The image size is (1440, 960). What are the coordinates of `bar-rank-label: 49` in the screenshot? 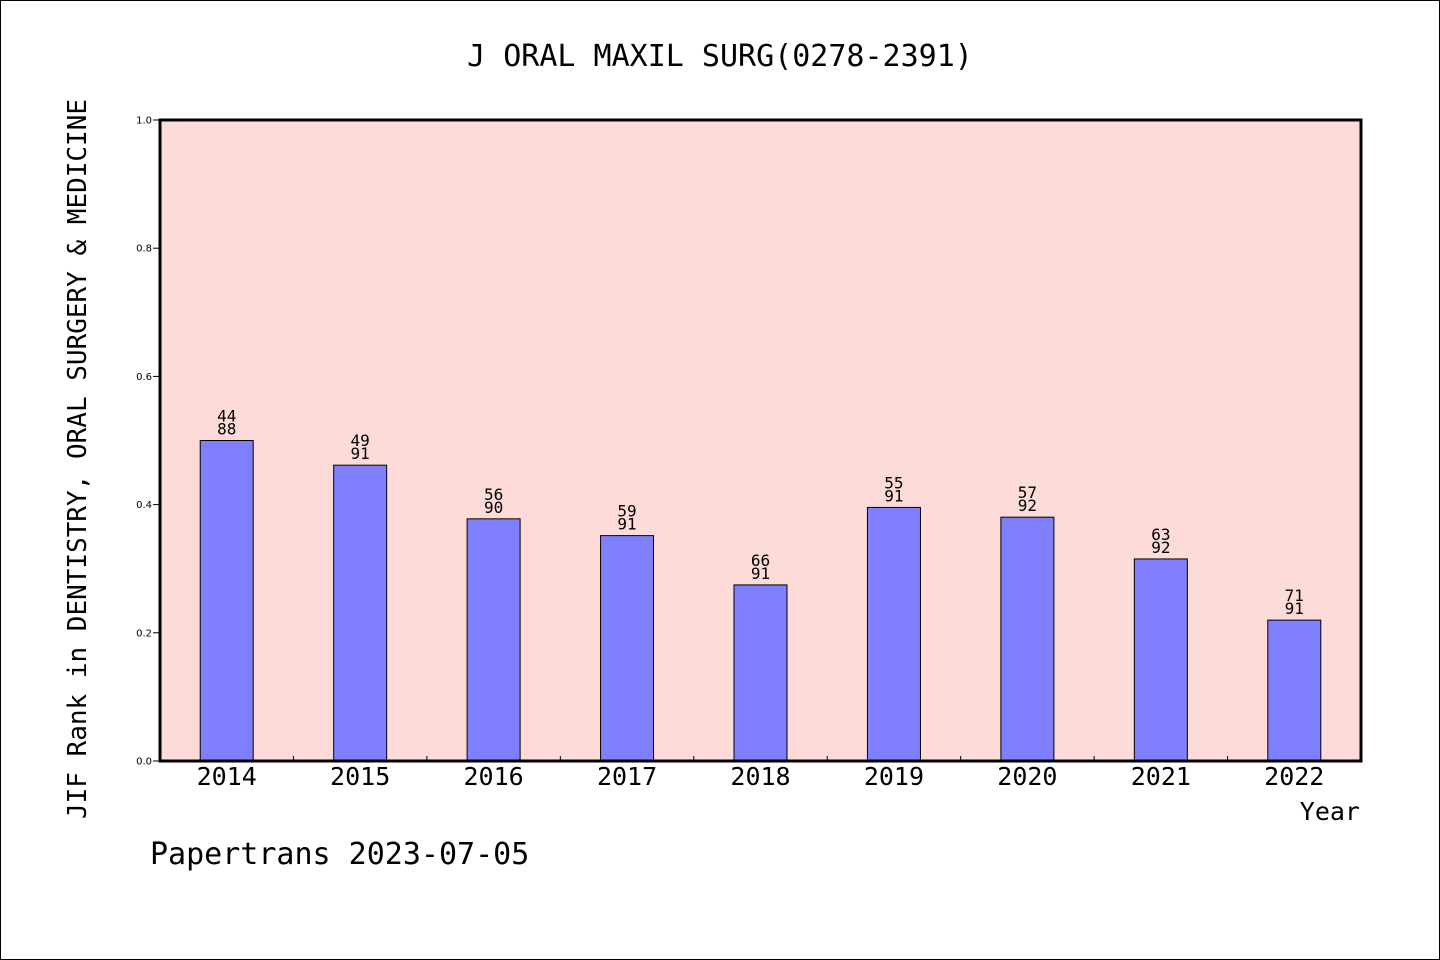 It's located at (360, 440).